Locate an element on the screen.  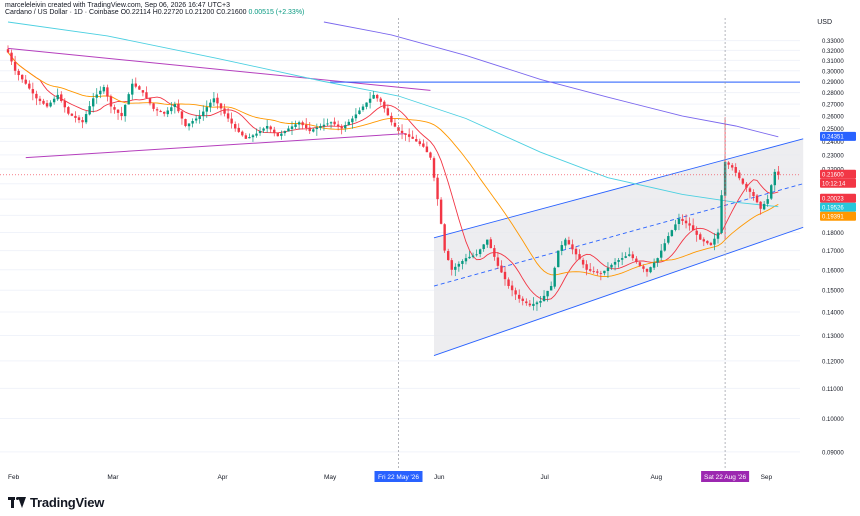
channel-upper-line is located at coordinates (618, 188).